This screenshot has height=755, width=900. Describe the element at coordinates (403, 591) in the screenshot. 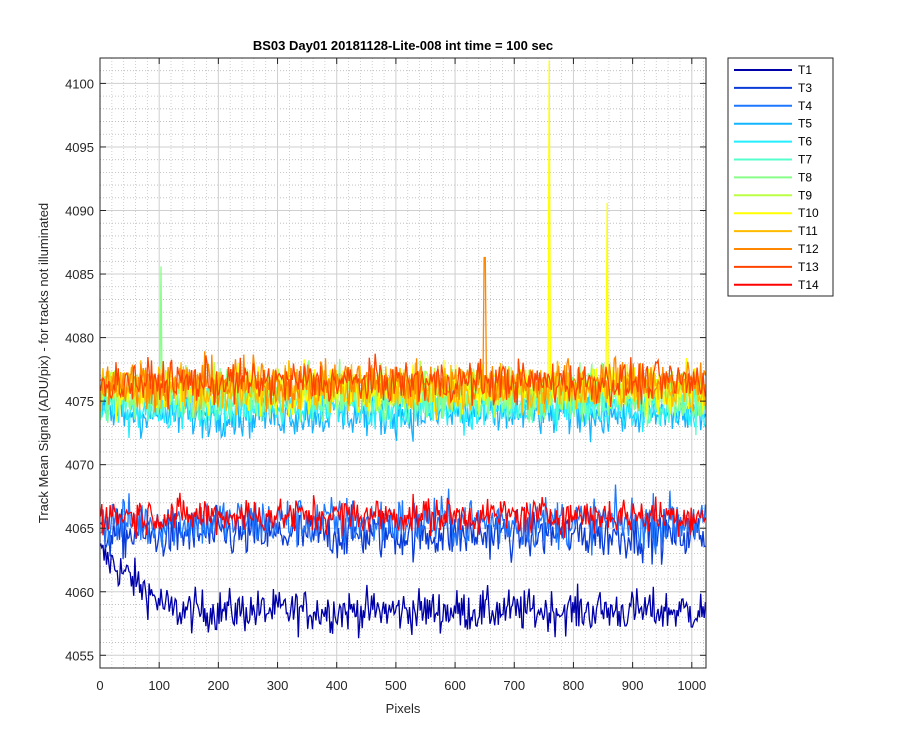

I see `series-line-t1` at that location.